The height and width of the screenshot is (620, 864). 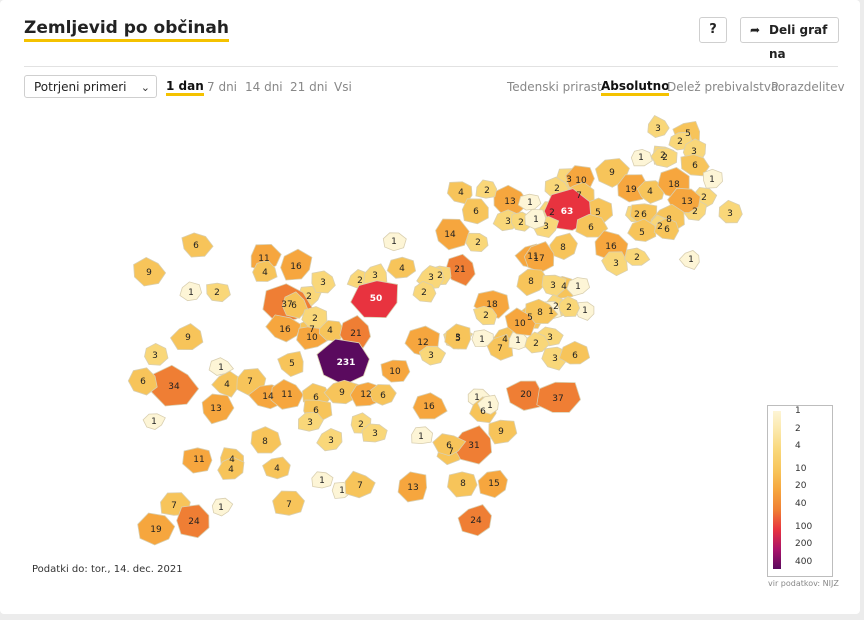 What do you see at coordinates (185, 88) in the screenshot?
I see `period-tab-1-day: 1 dan` at bounding box center [185, 88].